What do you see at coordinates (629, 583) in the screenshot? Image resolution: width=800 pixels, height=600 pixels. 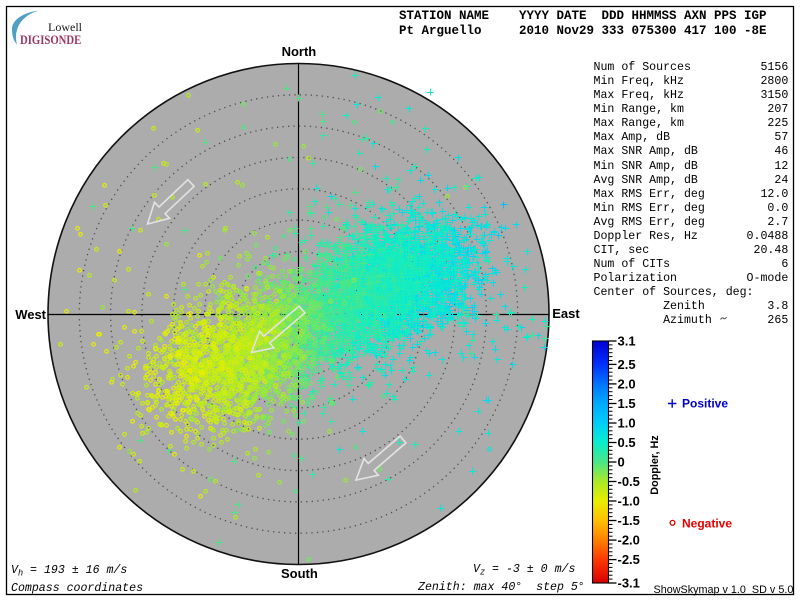 I see `svg-text: -3.1` at bounding box center [629, 583].